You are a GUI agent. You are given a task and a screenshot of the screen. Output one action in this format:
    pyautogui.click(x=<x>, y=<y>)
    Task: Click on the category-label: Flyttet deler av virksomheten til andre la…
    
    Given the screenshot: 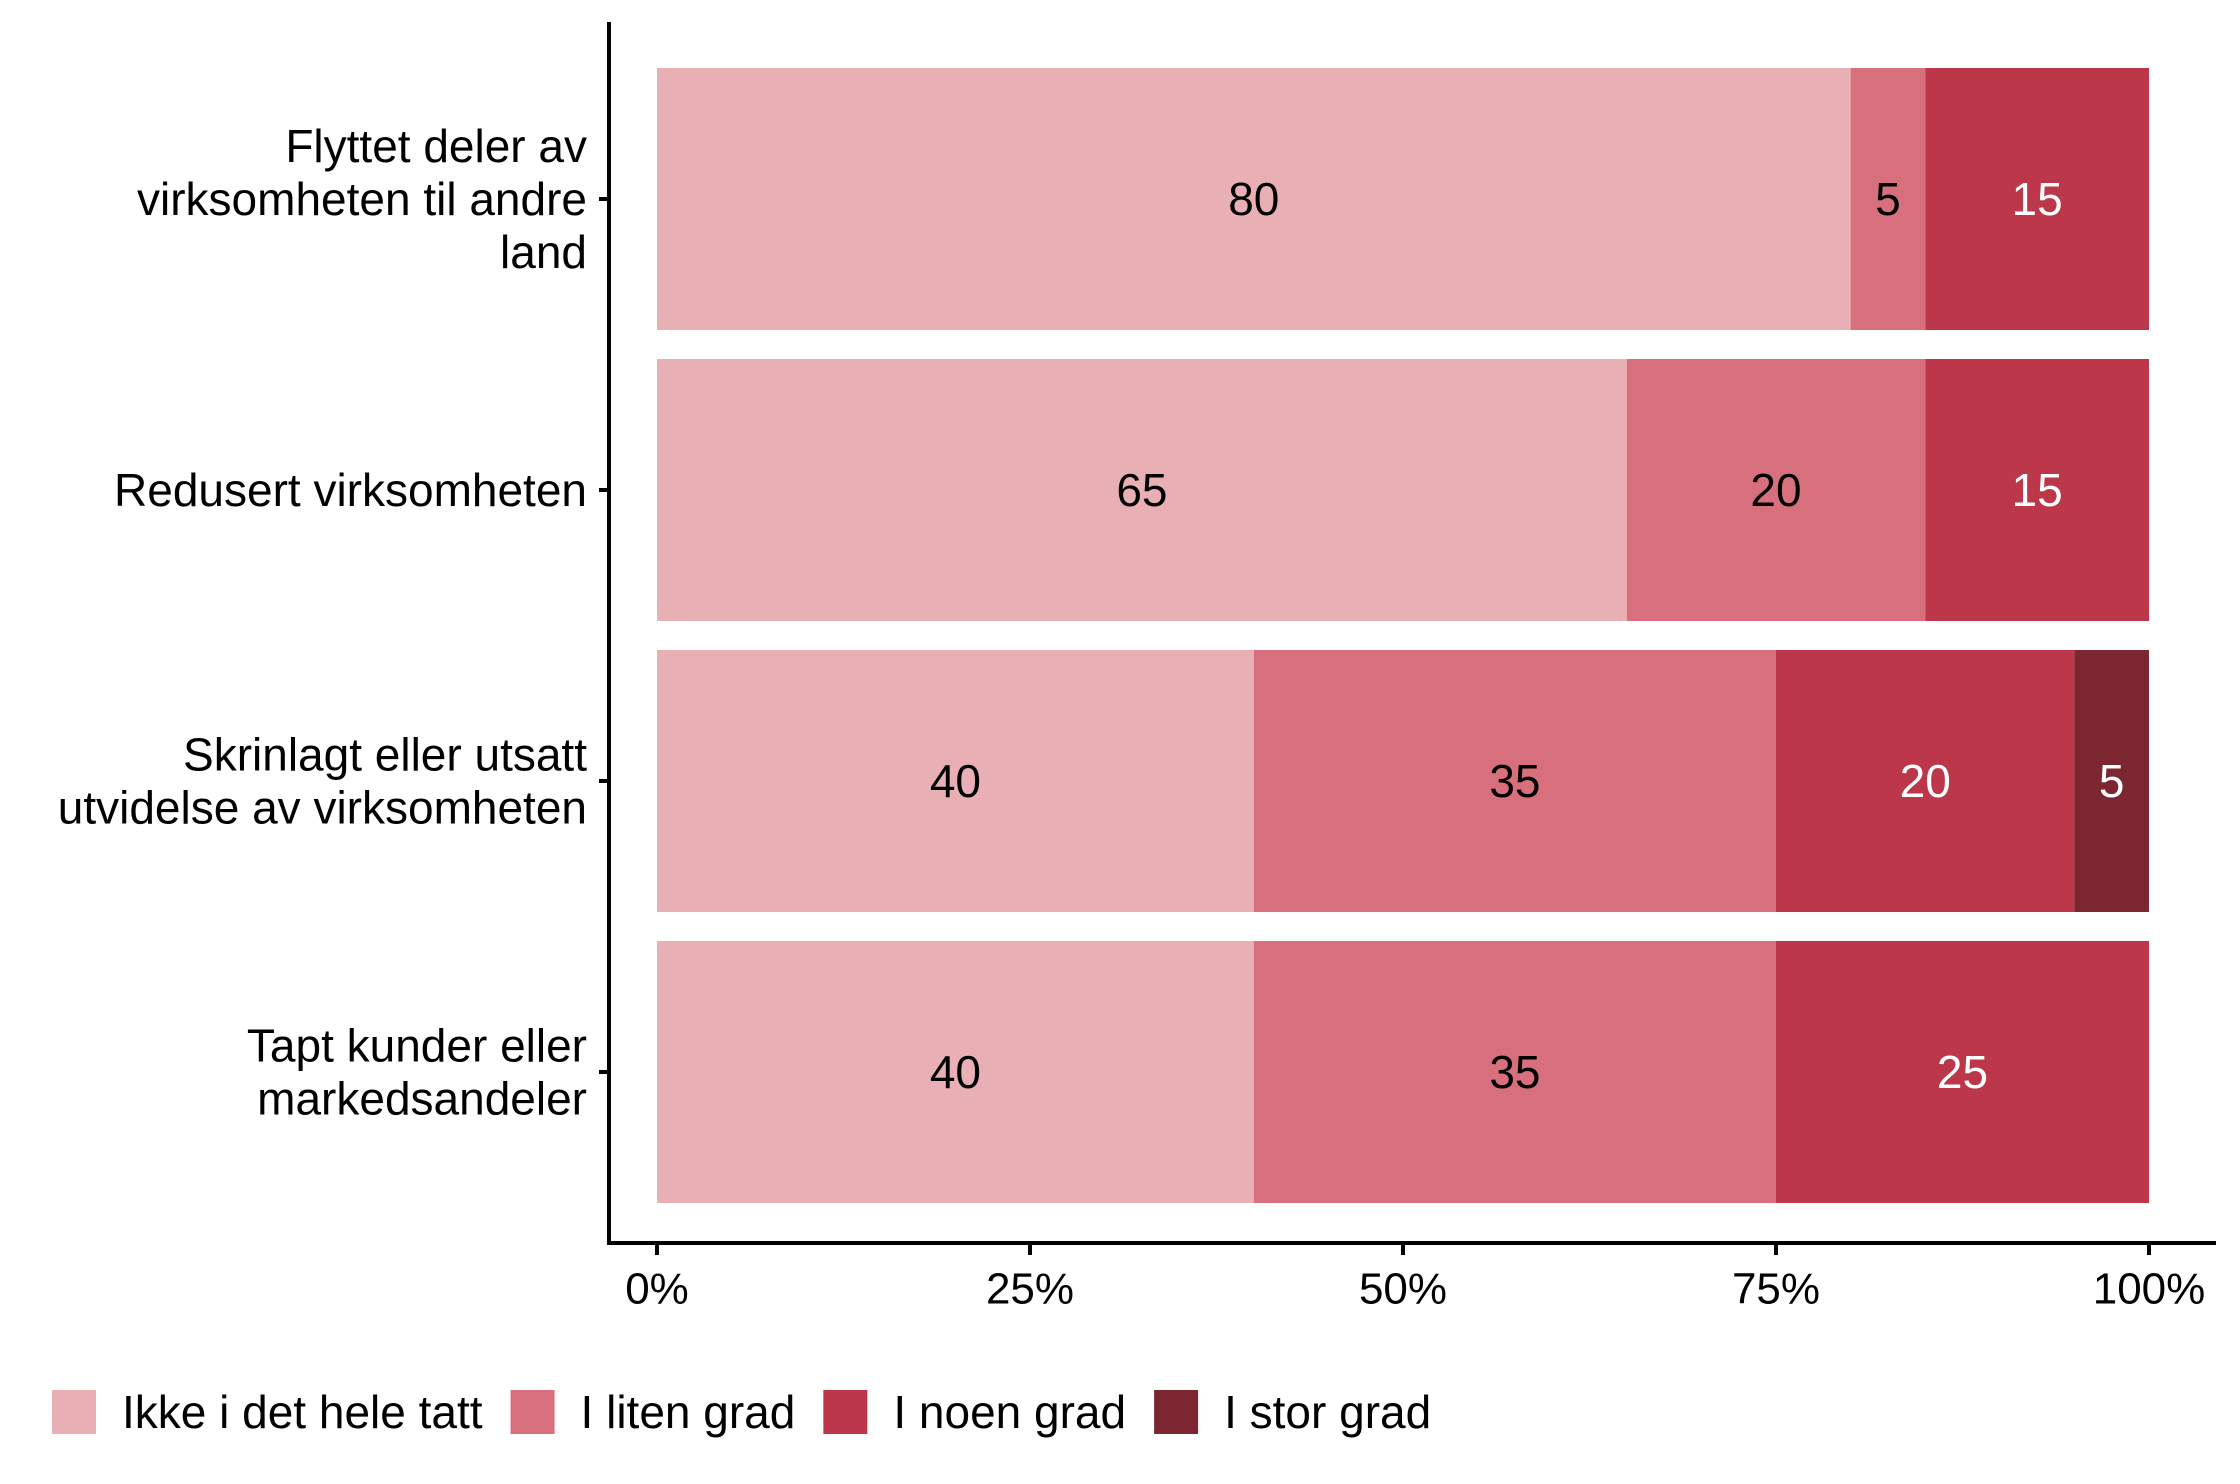 What is the action you would take?
    pyautogui.click(x=362, y=199)
    